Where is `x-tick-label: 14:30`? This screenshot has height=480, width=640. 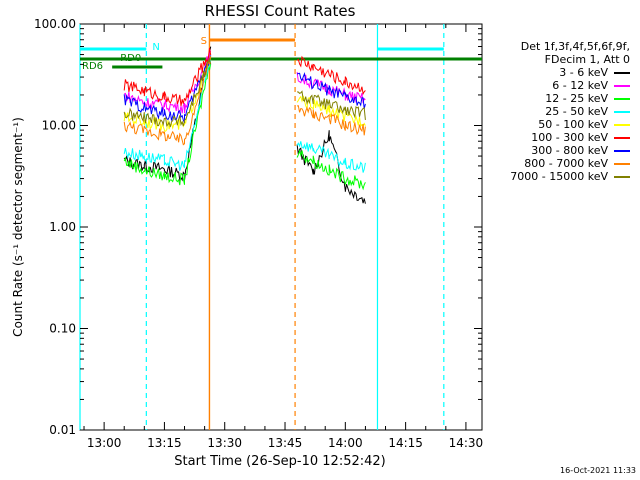 x-tick-label: 14:30 is located at coordinates (466, 443).